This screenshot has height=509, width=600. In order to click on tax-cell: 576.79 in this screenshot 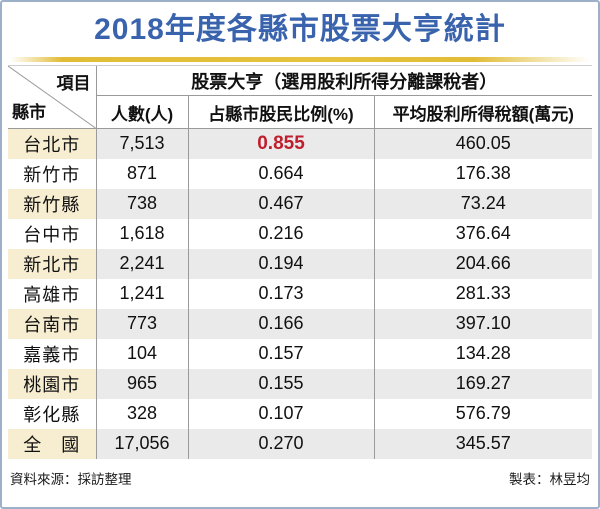, I will do `click(482, 413)`.